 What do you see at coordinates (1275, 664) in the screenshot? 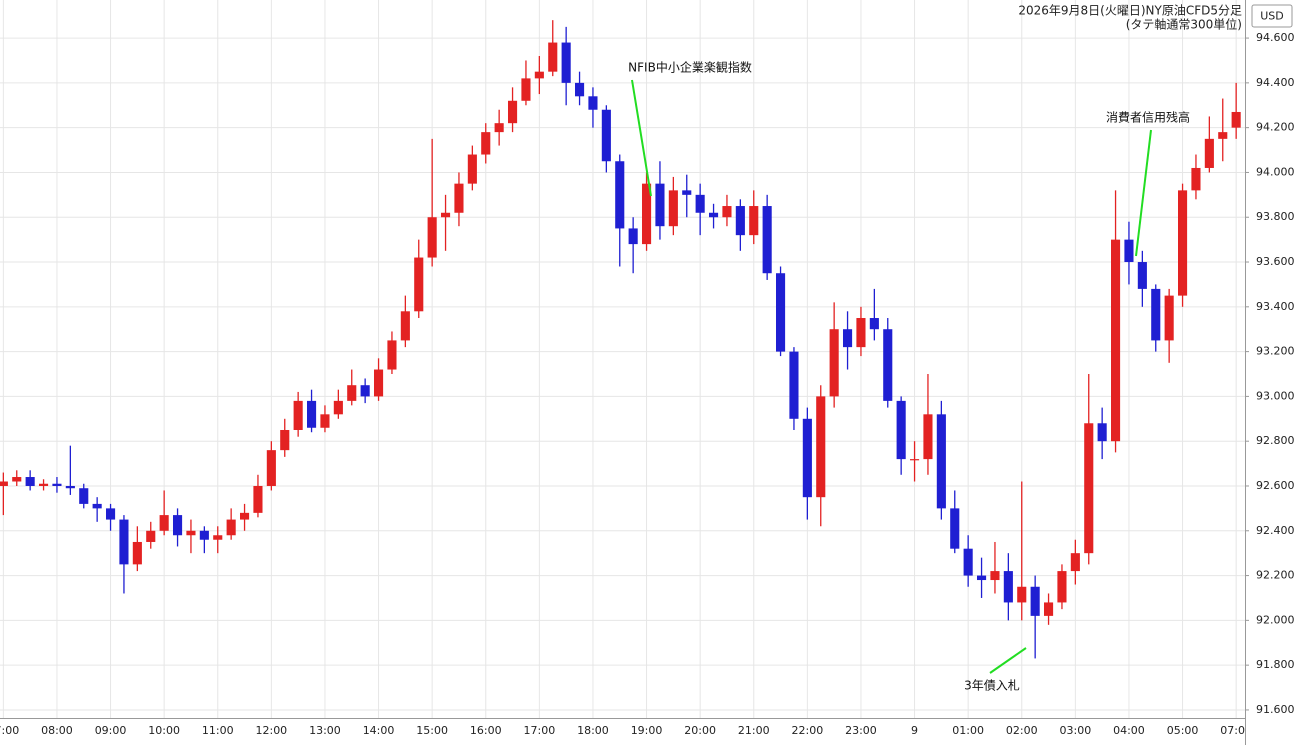
I see `y-tick-label: 91.800` at bounding box center [1275, 664].